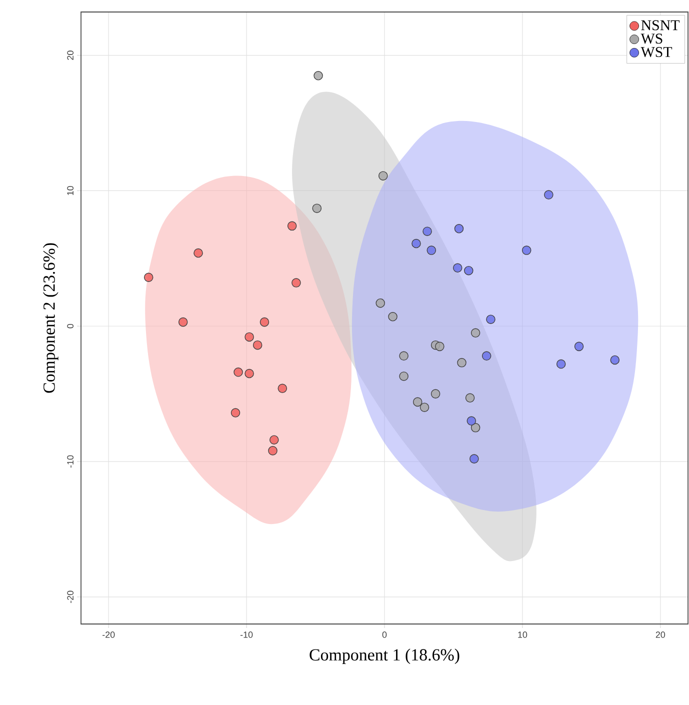  I want to click on x-tick-label: -10, so click(246, 635).